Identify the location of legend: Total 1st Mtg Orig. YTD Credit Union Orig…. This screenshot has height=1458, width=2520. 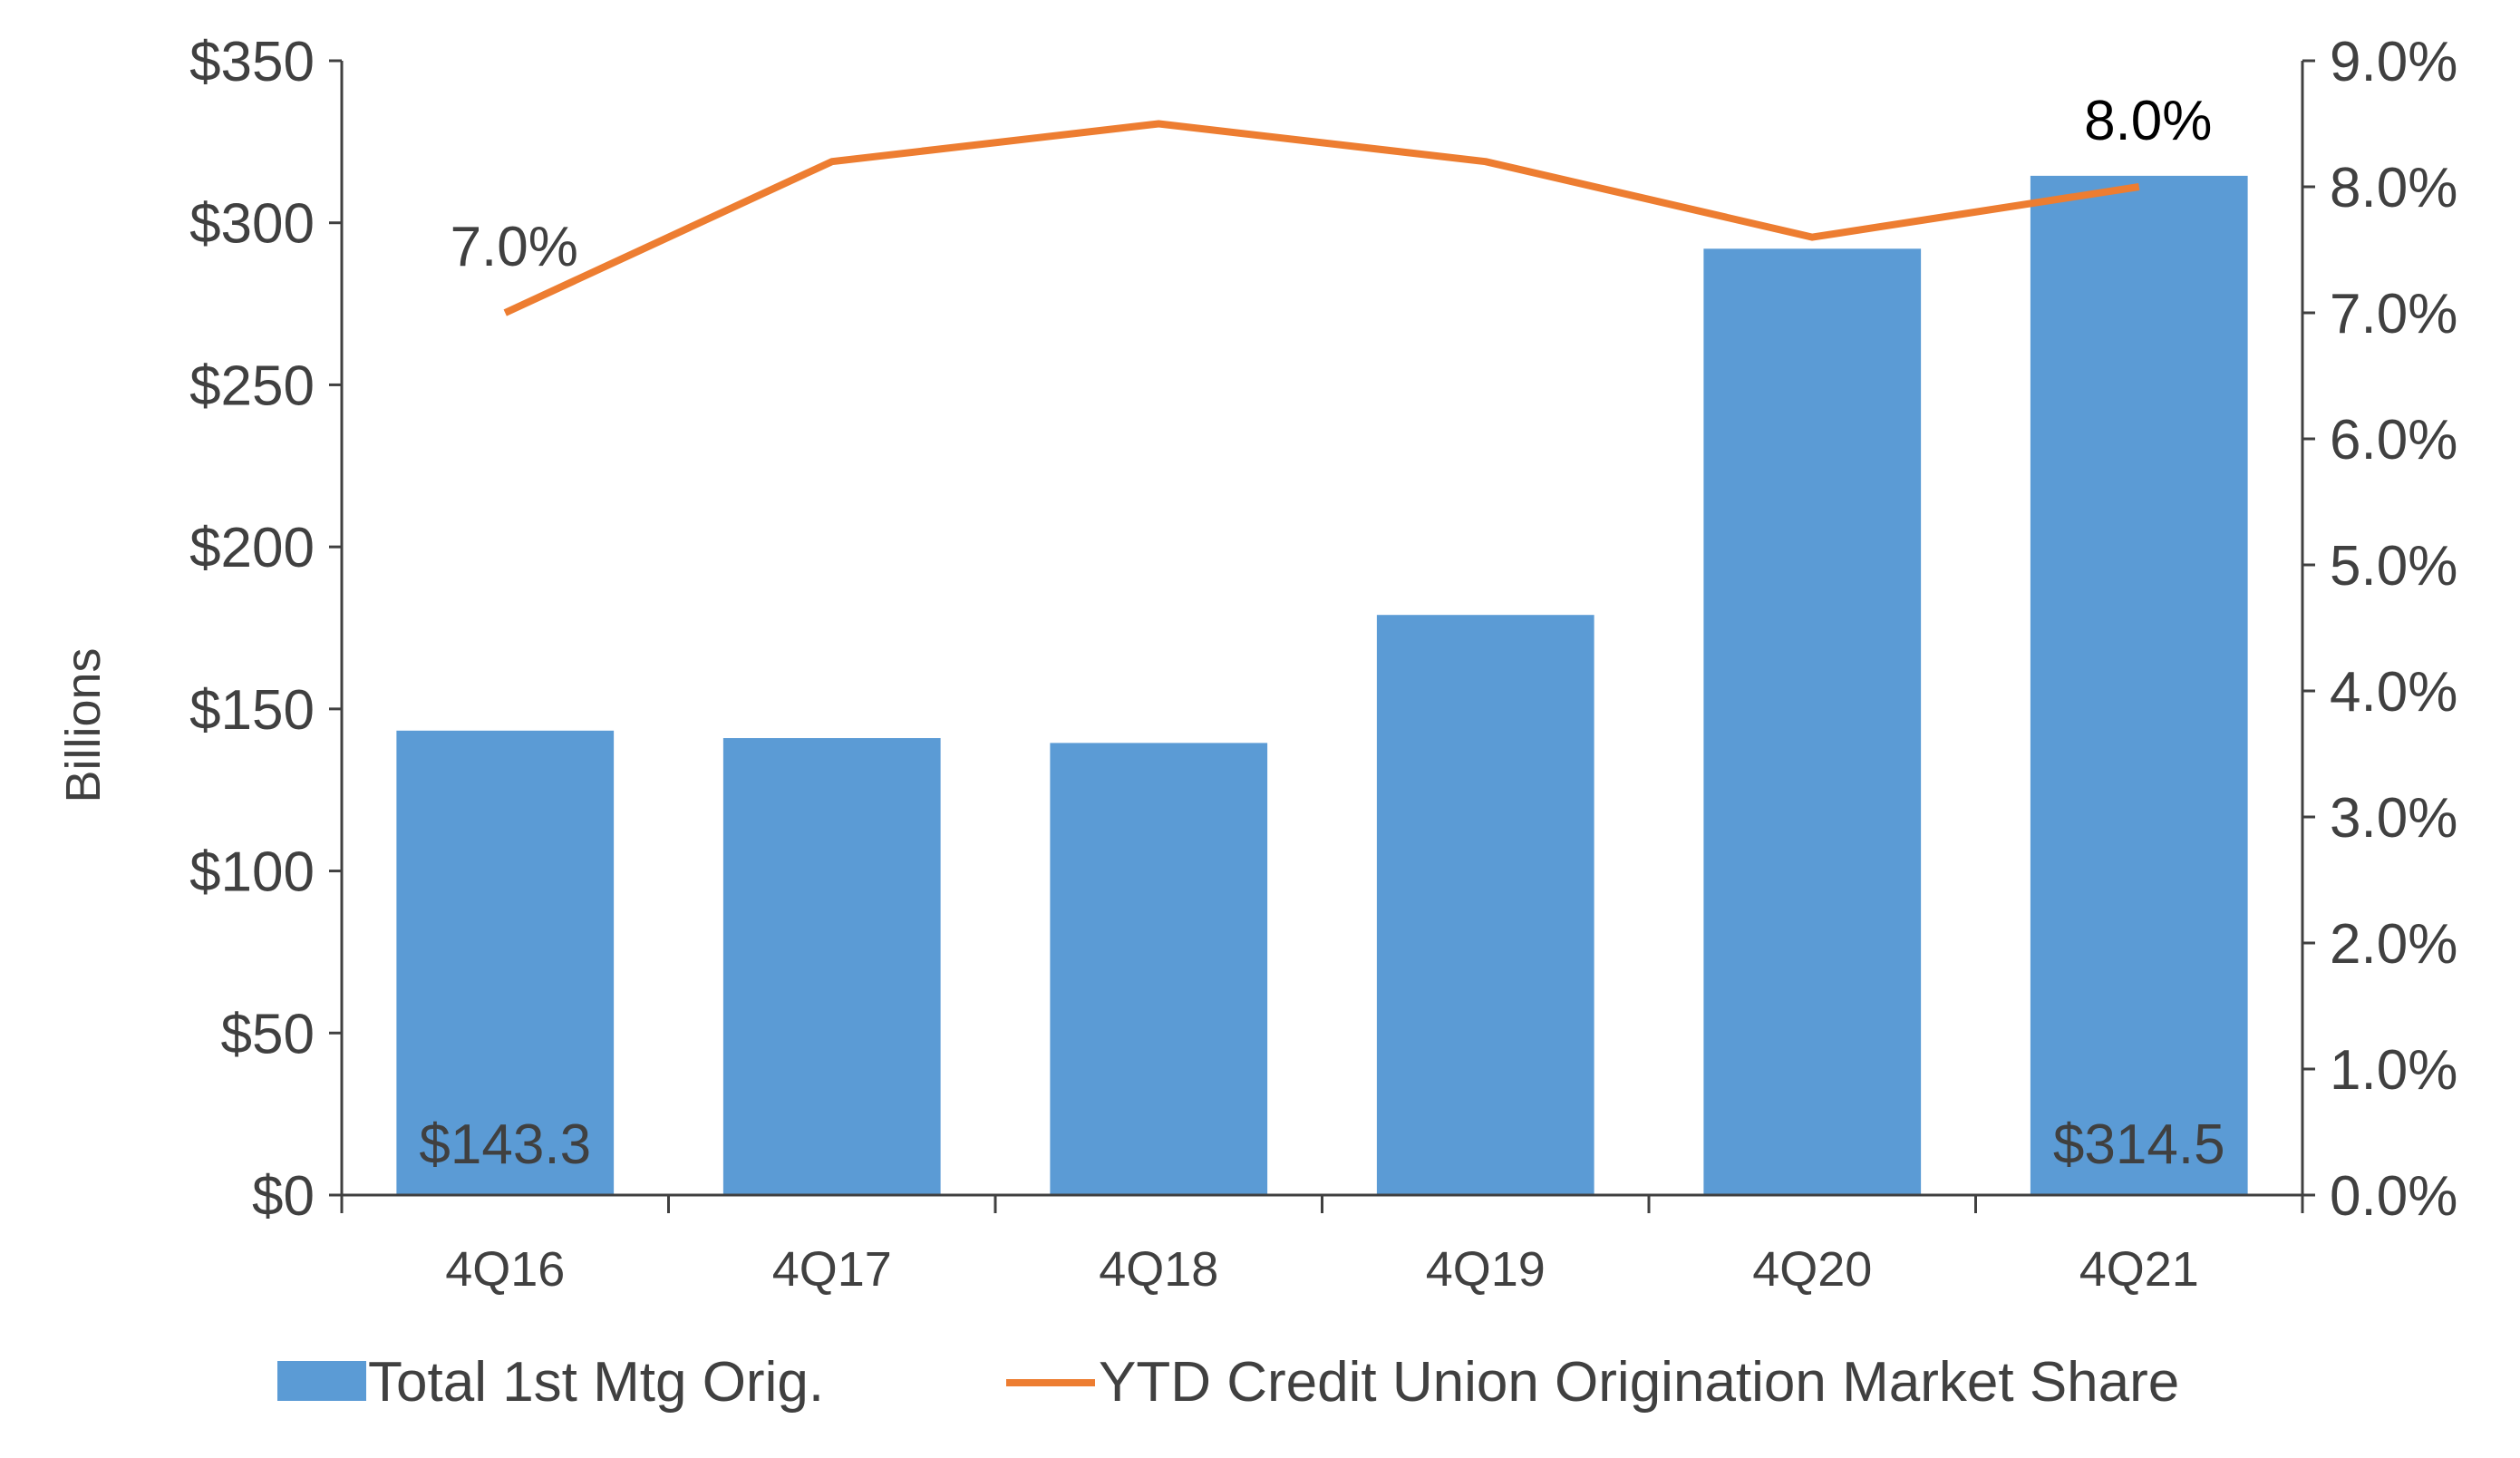
(1228, 1382).